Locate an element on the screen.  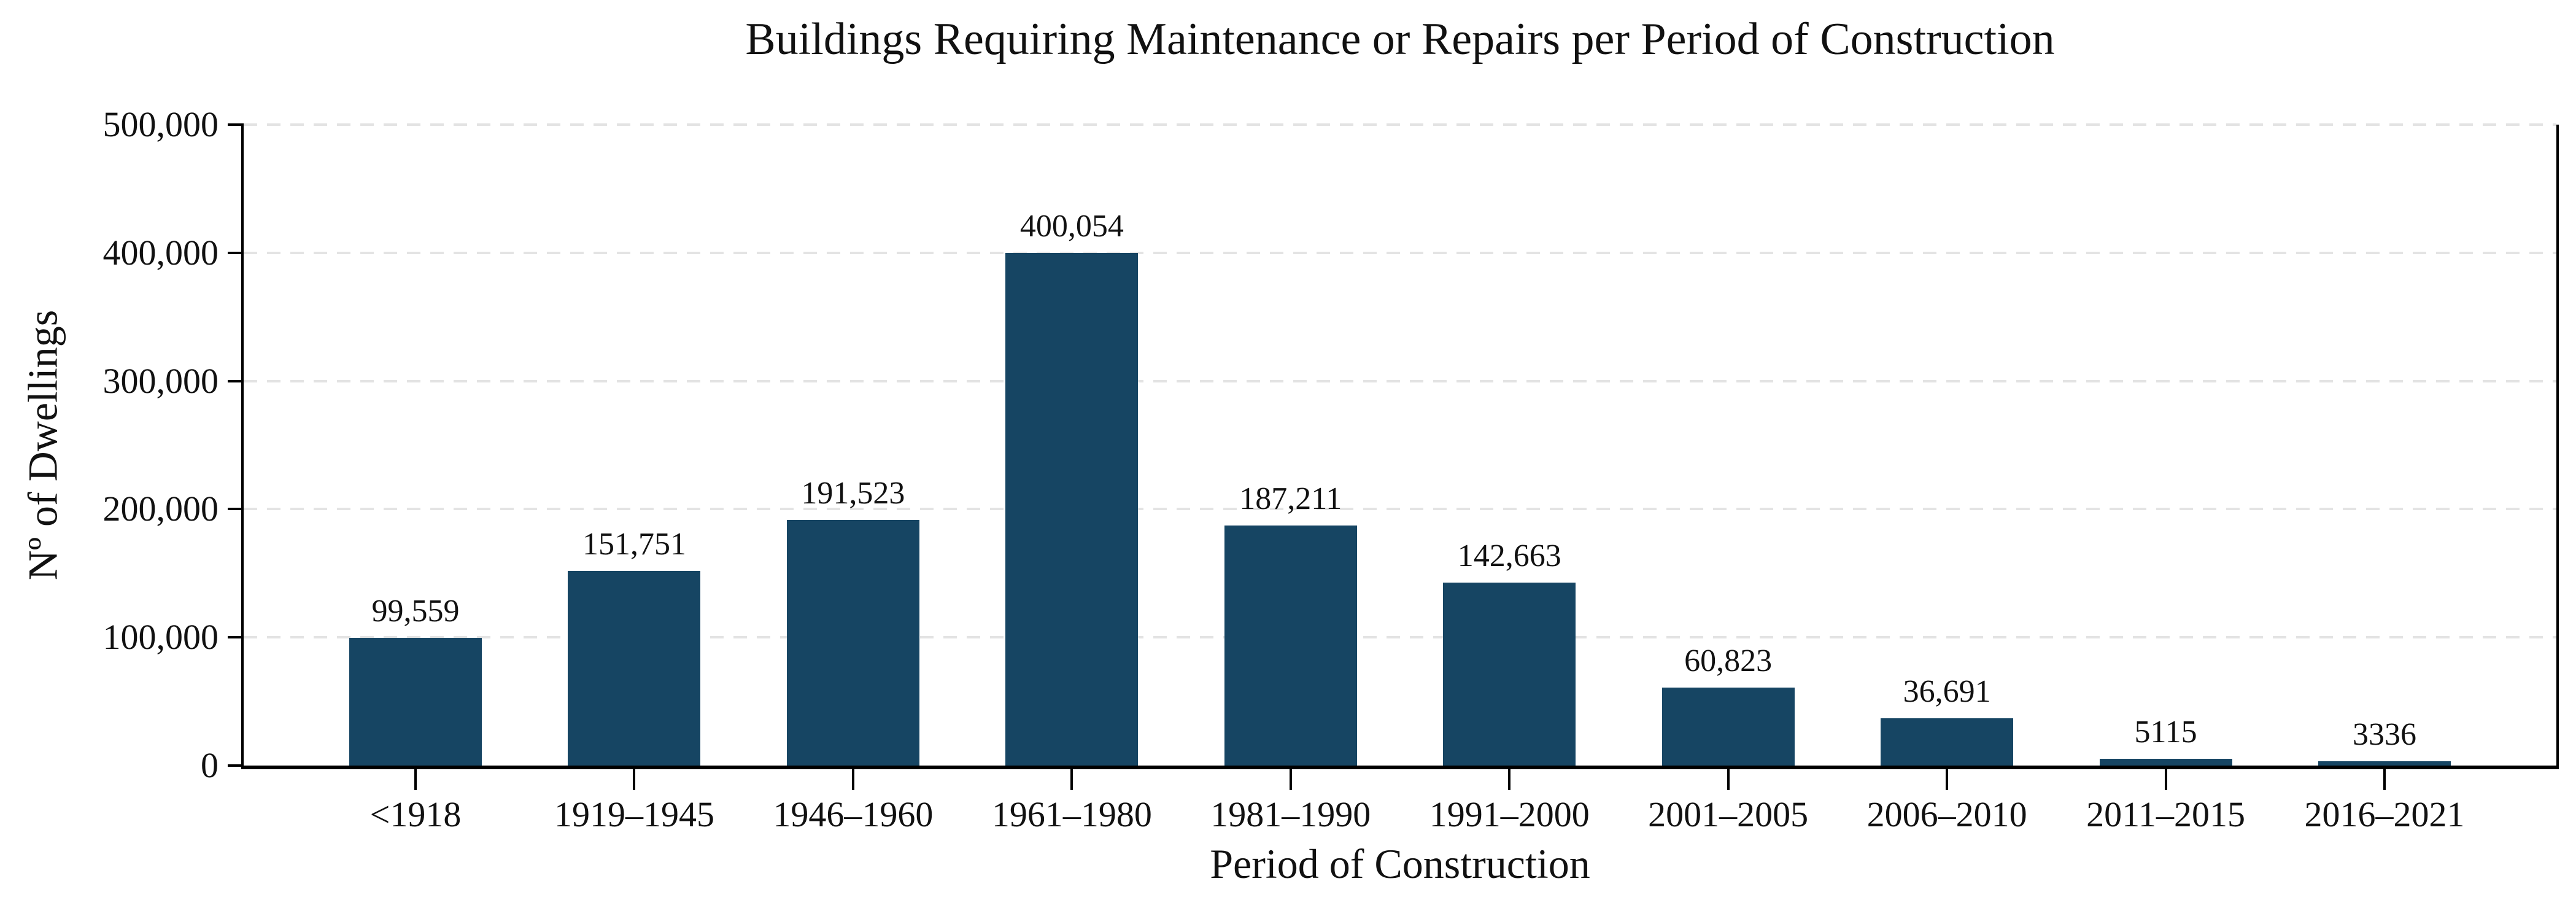
y-tick-label: 100,000 is located at coordinates (160, 637).